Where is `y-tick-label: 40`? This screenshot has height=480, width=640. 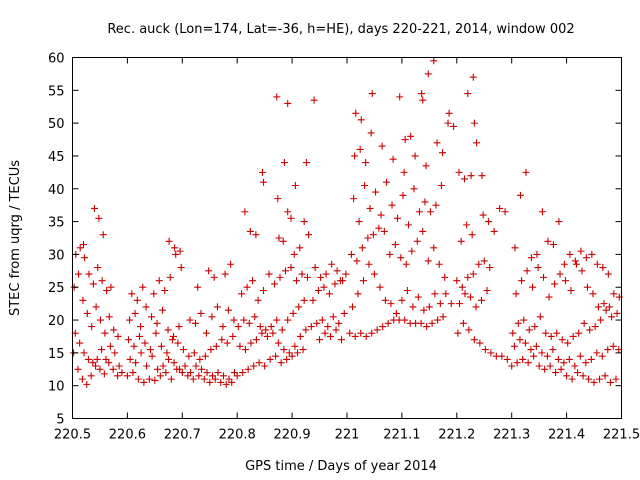 y-tick-label: 40 is located at coordinates (56, 190).